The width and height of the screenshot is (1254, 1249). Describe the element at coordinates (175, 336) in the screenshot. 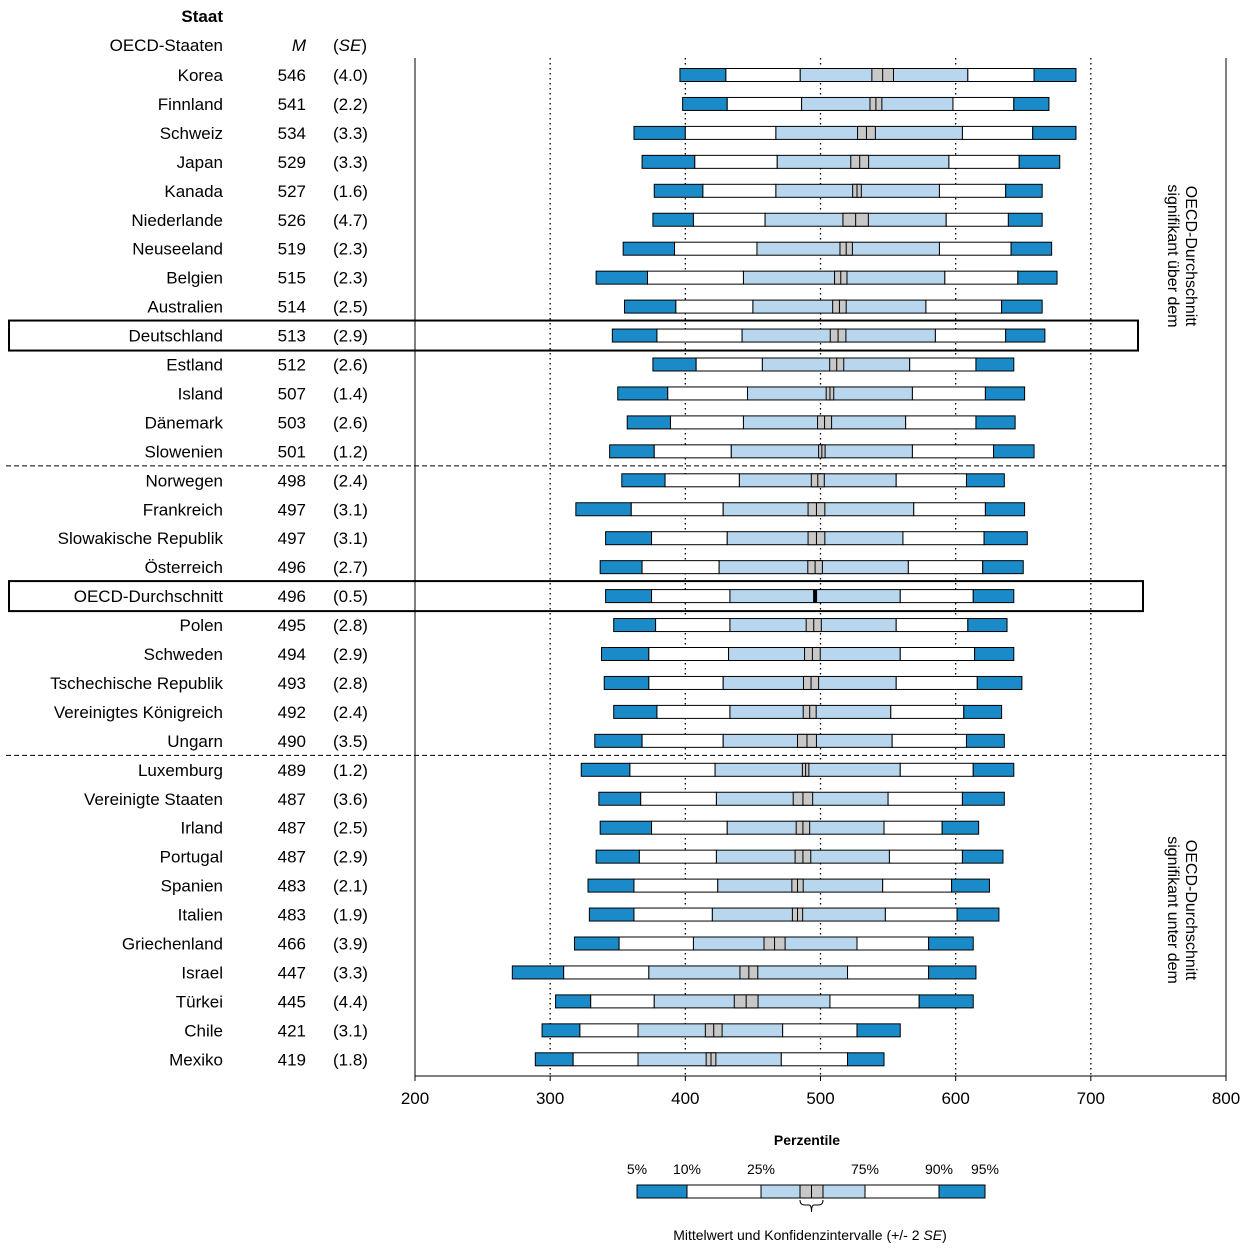

I see `country-label: Deutschland` at that location.